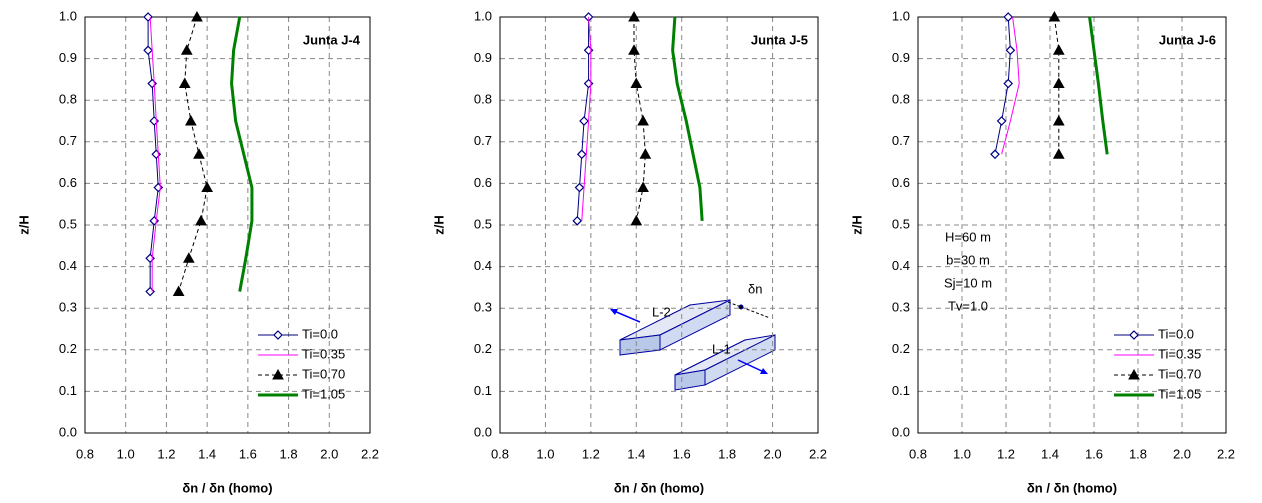 This screenshot has width=1262, height=503. What do you see at coordinates (779, 39) in the screenshot?
I see `chart-title: Junta J-5` at bounding box center [779, 39].